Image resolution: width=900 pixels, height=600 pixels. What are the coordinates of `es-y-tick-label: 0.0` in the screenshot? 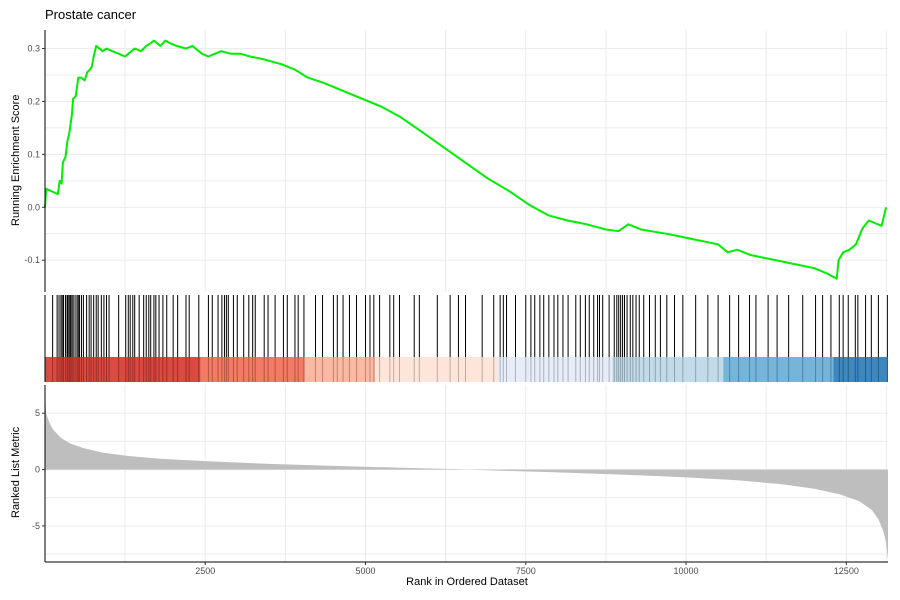 It's located at (33, 207).